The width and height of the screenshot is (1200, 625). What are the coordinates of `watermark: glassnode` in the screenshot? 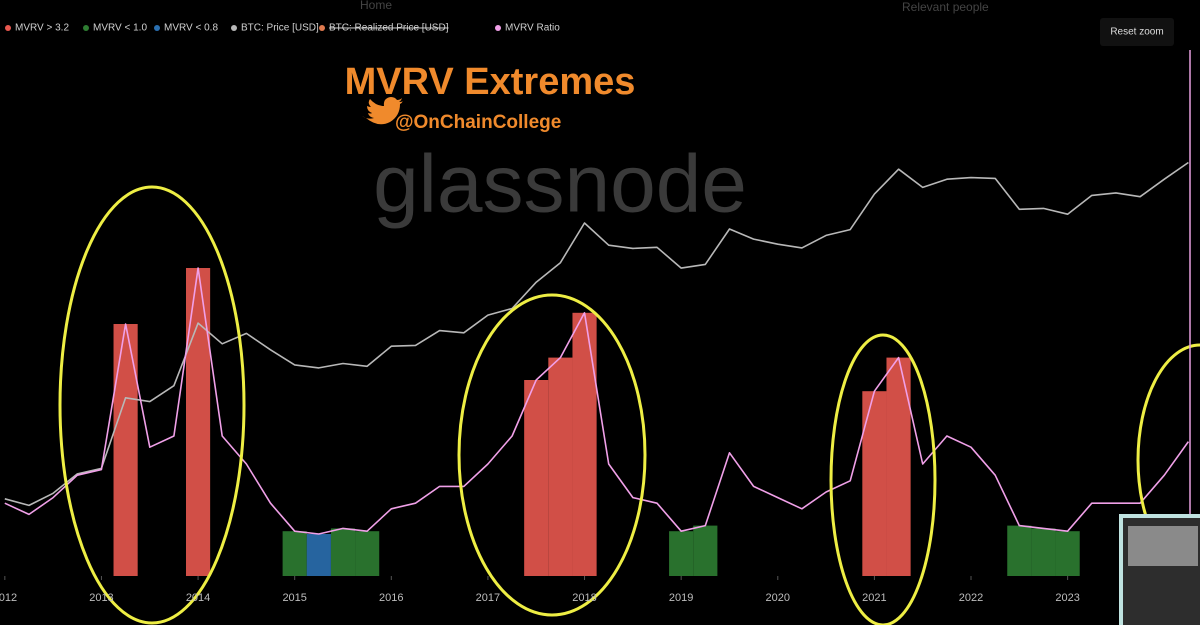 It's located at (560, 184).